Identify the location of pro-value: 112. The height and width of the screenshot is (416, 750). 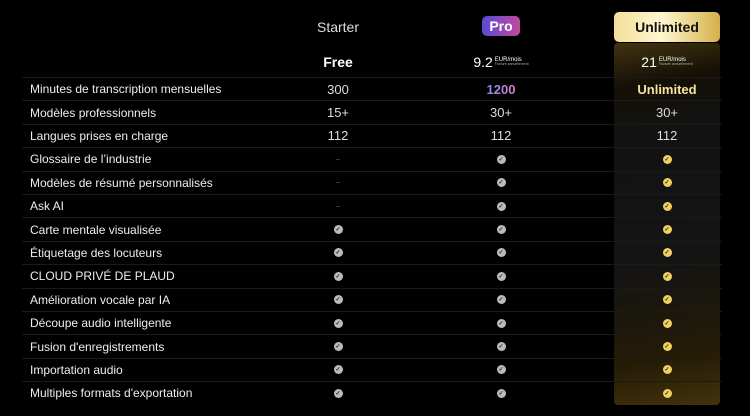
(501, 136).